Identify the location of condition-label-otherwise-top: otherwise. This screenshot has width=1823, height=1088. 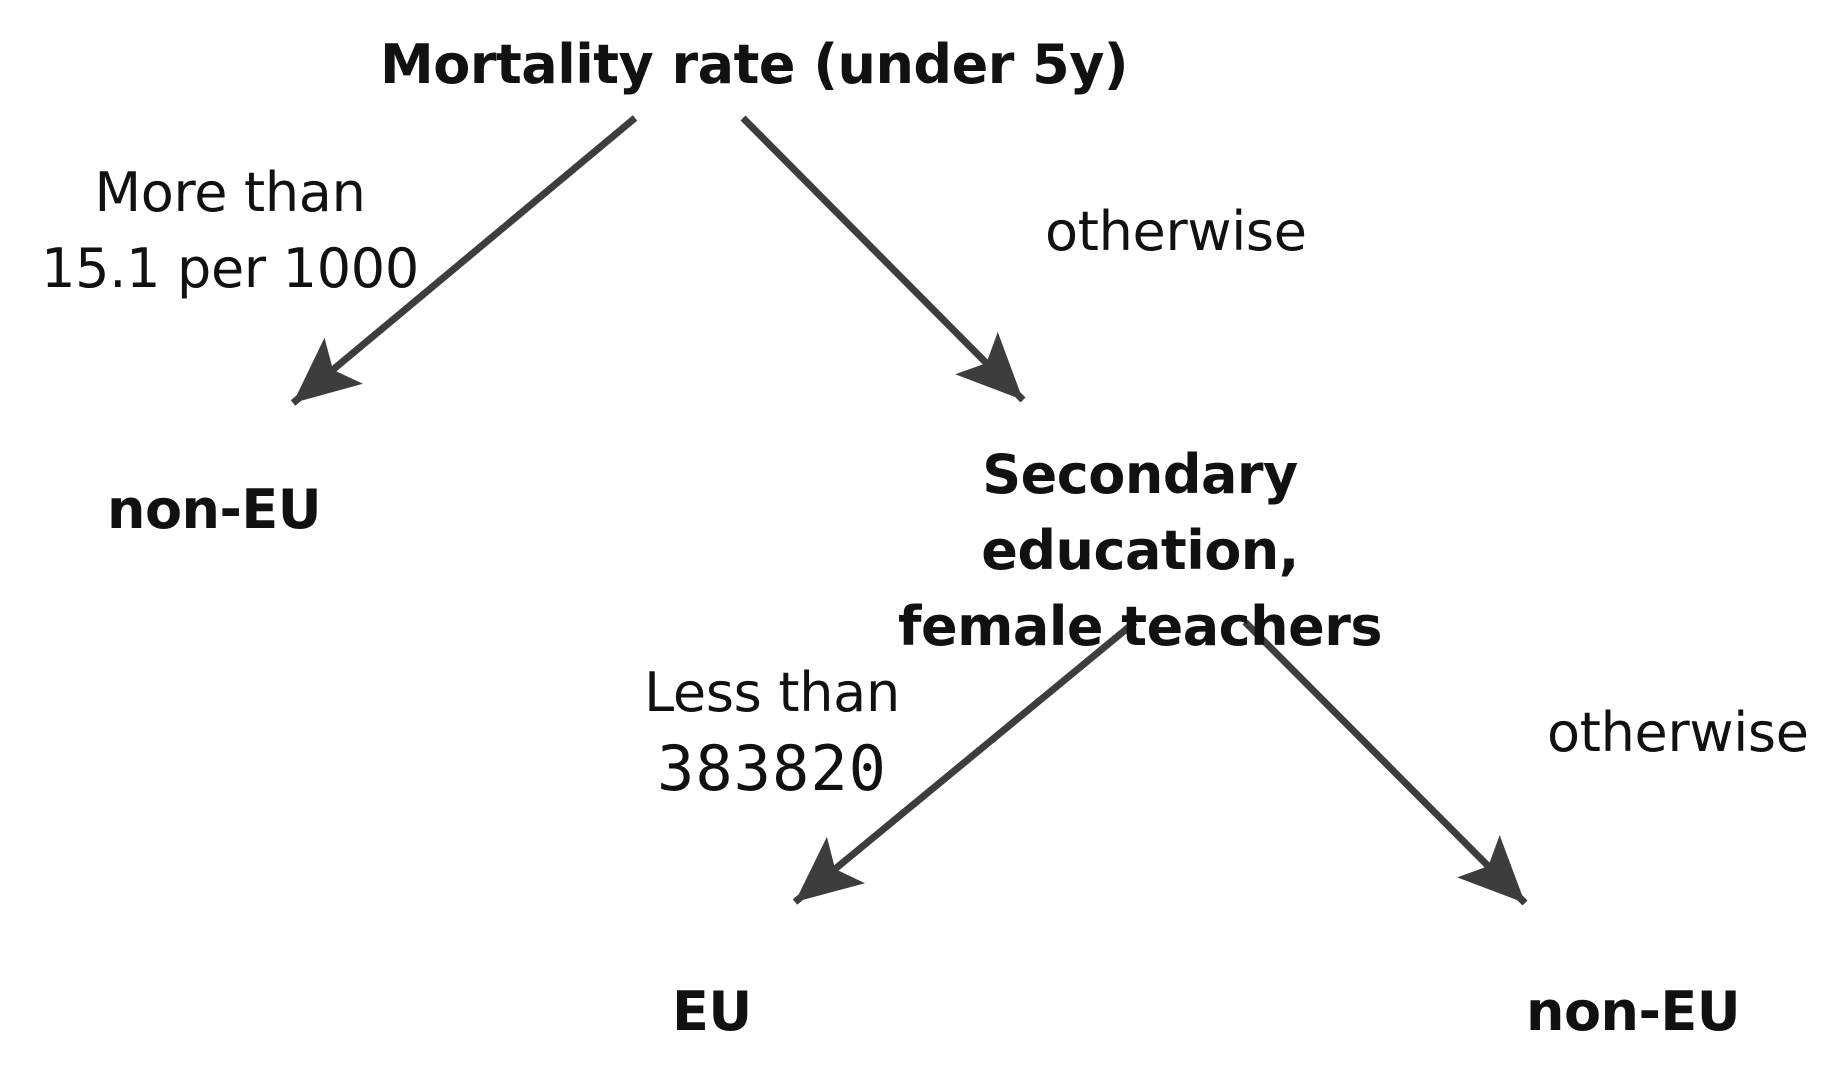
(1176, 231).